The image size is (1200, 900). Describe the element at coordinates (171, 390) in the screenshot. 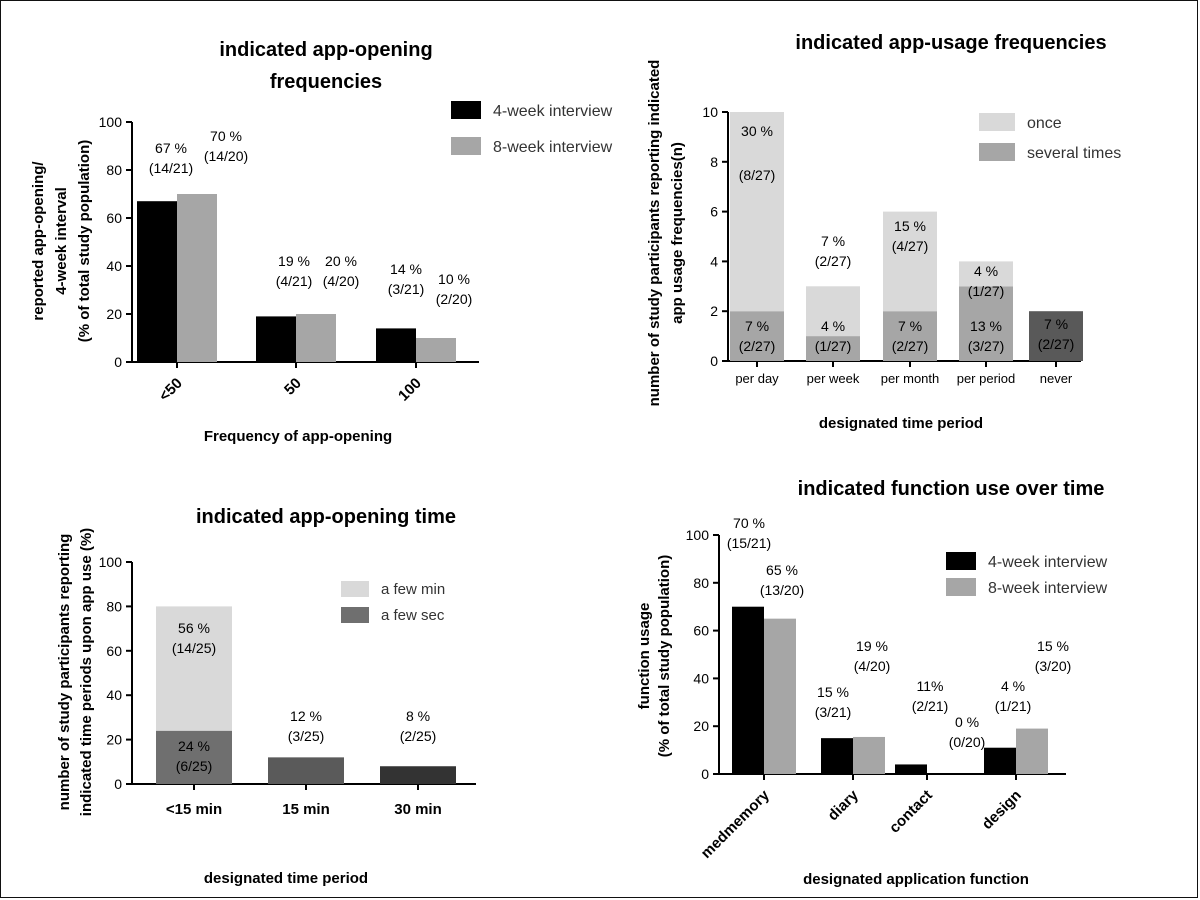

I see `x-tick-label: <50` at that location.